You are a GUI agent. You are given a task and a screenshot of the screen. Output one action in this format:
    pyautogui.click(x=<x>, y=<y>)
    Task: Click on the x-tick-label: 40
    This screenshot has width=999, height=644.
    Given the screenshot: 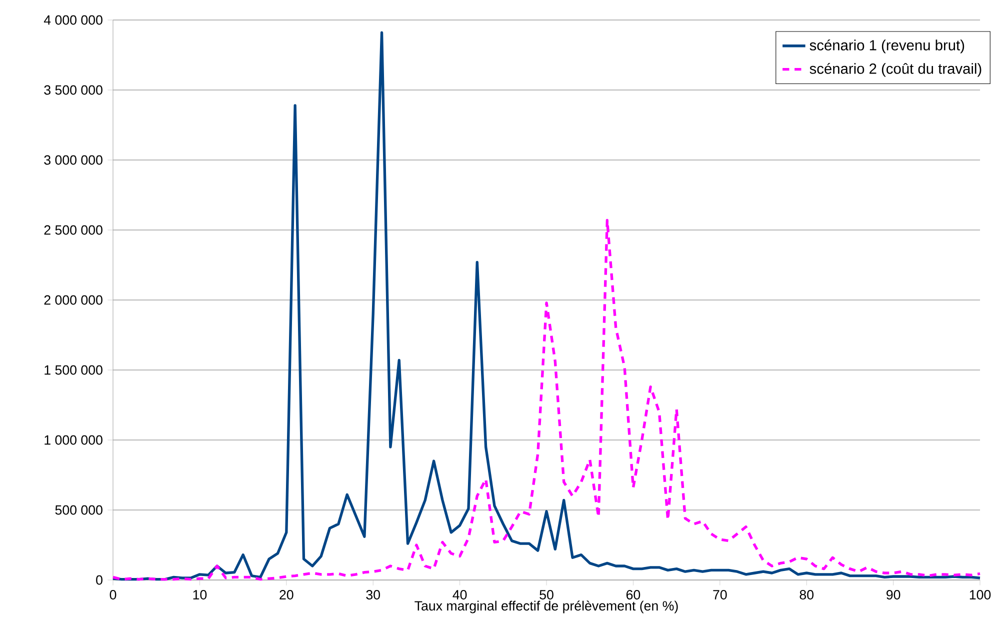 What is the action you would take?
    pyautogui.click(x=459, y=595)
    